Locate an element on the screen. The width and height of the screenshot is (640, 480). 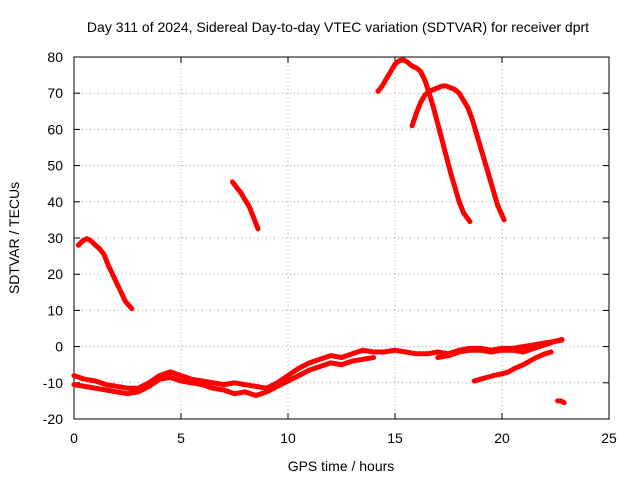
x-tick-label: 10 is located at coordinates (288, 438).